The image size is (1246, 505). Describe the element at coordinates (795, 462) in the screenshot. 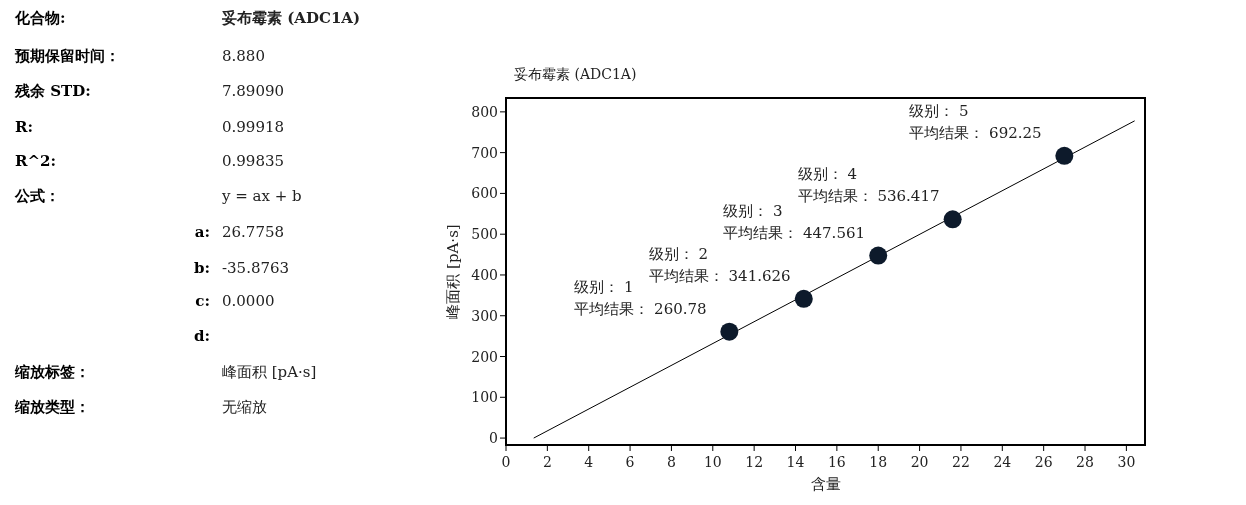

I see `x-tick-label: 14` at that location.